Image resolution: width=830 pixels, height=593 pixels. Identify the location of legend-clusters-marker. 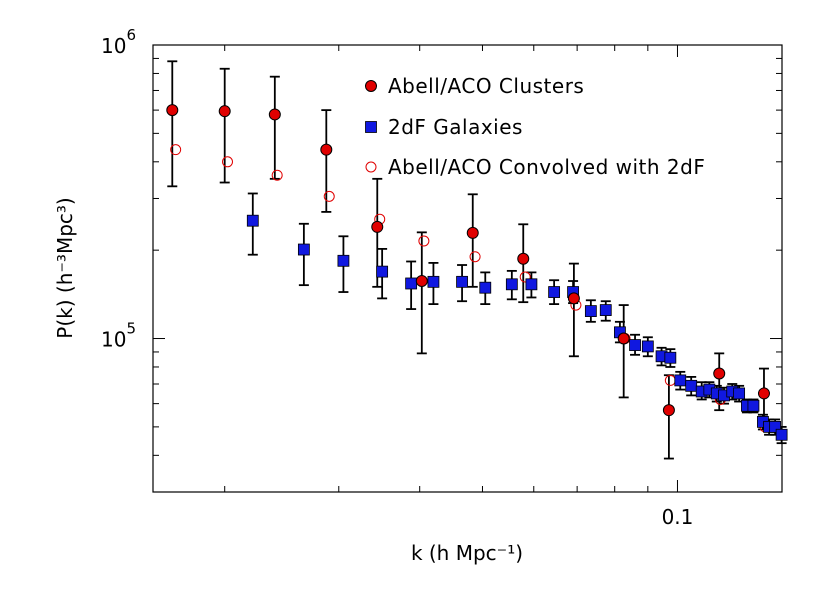
(371, 86).